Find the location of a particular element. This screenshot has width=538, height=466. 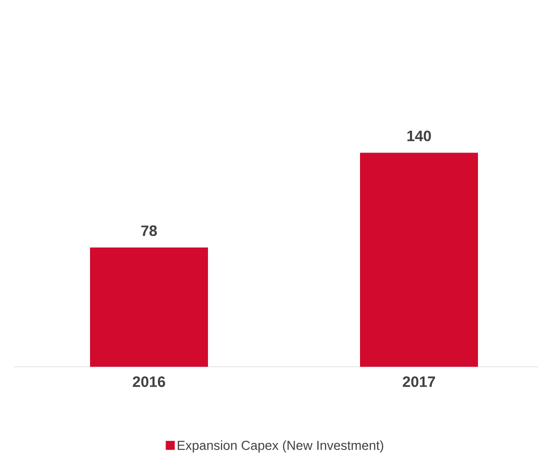

x-tick-label: 2017 is located at coordinates (419, 382).